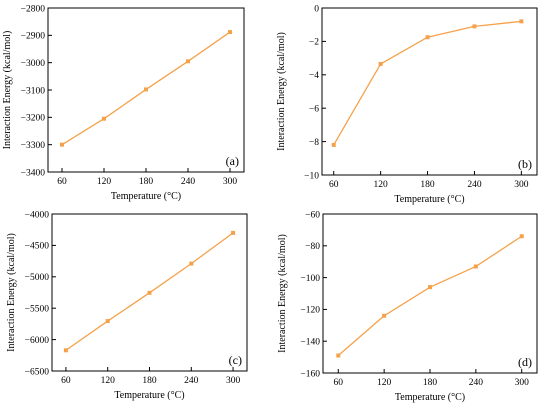  Describe the element at coordinates (310, 374) in the screenshot. I see `y-tick-label: −160` at that location.